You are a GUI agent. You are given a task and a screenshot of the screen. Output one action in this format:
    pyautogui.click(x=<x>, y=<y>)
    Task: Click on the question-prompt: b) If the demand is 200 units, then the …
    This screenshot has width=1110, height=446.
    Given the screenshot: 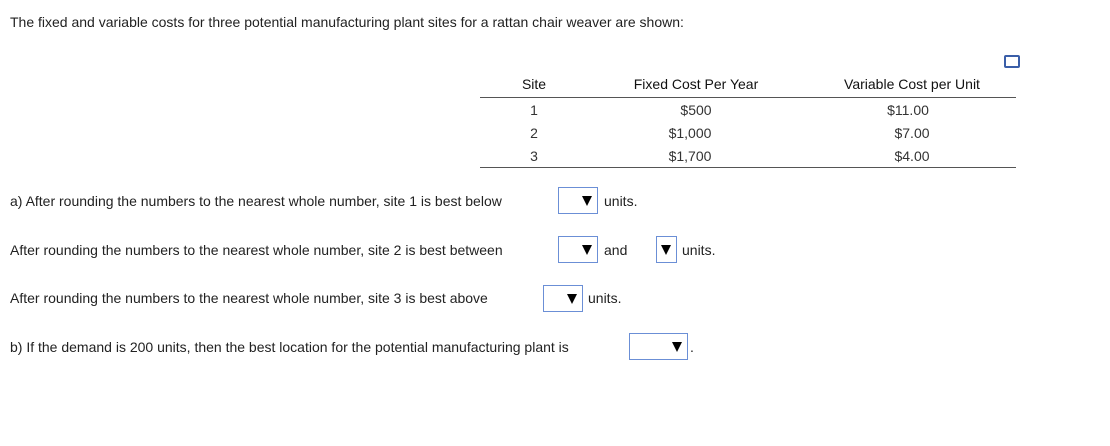 What is the action you would take?
    pyautogui.click(x=289, y=347)
    